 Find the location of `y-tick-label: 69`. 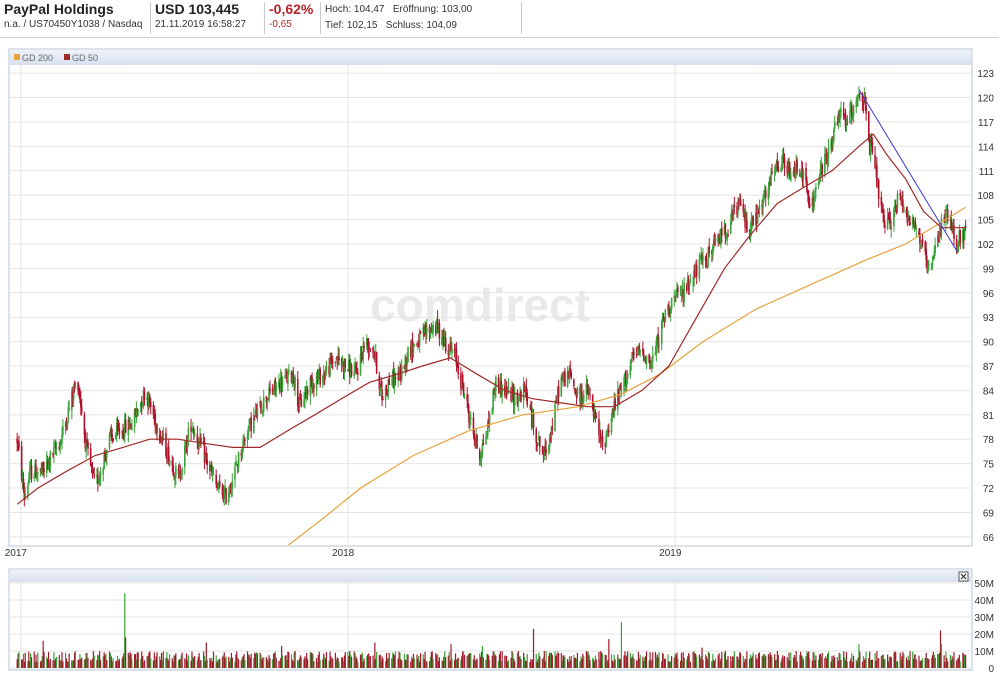

y-tick-label: 69 is located at coordinates (989, 513).